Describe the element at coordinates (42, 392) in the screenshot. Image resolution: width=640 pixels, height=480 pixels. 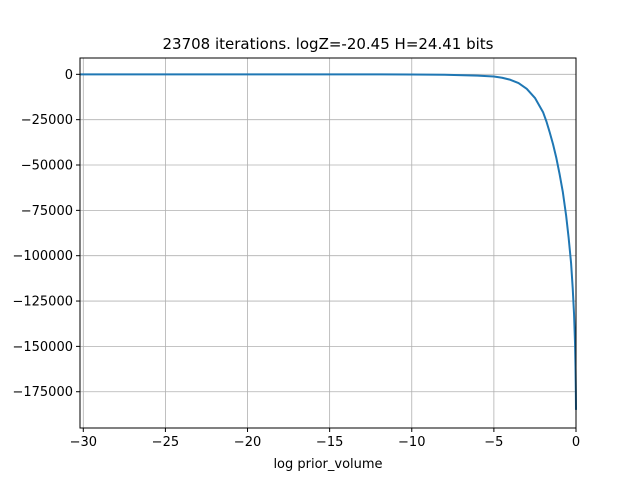
I see `y-tick-label: −175000` at that location.